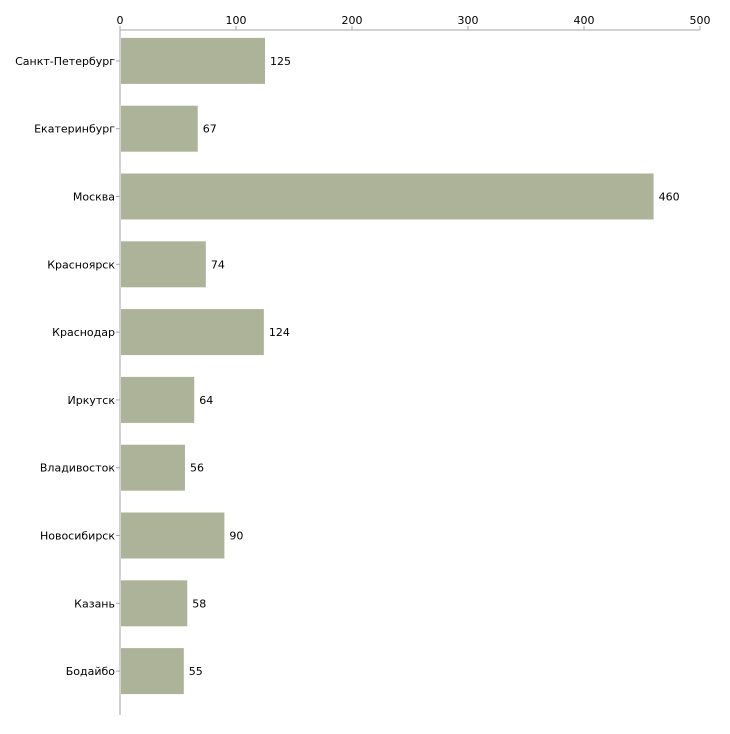 This screenshot has height=734, width=730. Describe the element at coordinates (94, 197) in the screenshot. I see `category-label: Москва` at that location.